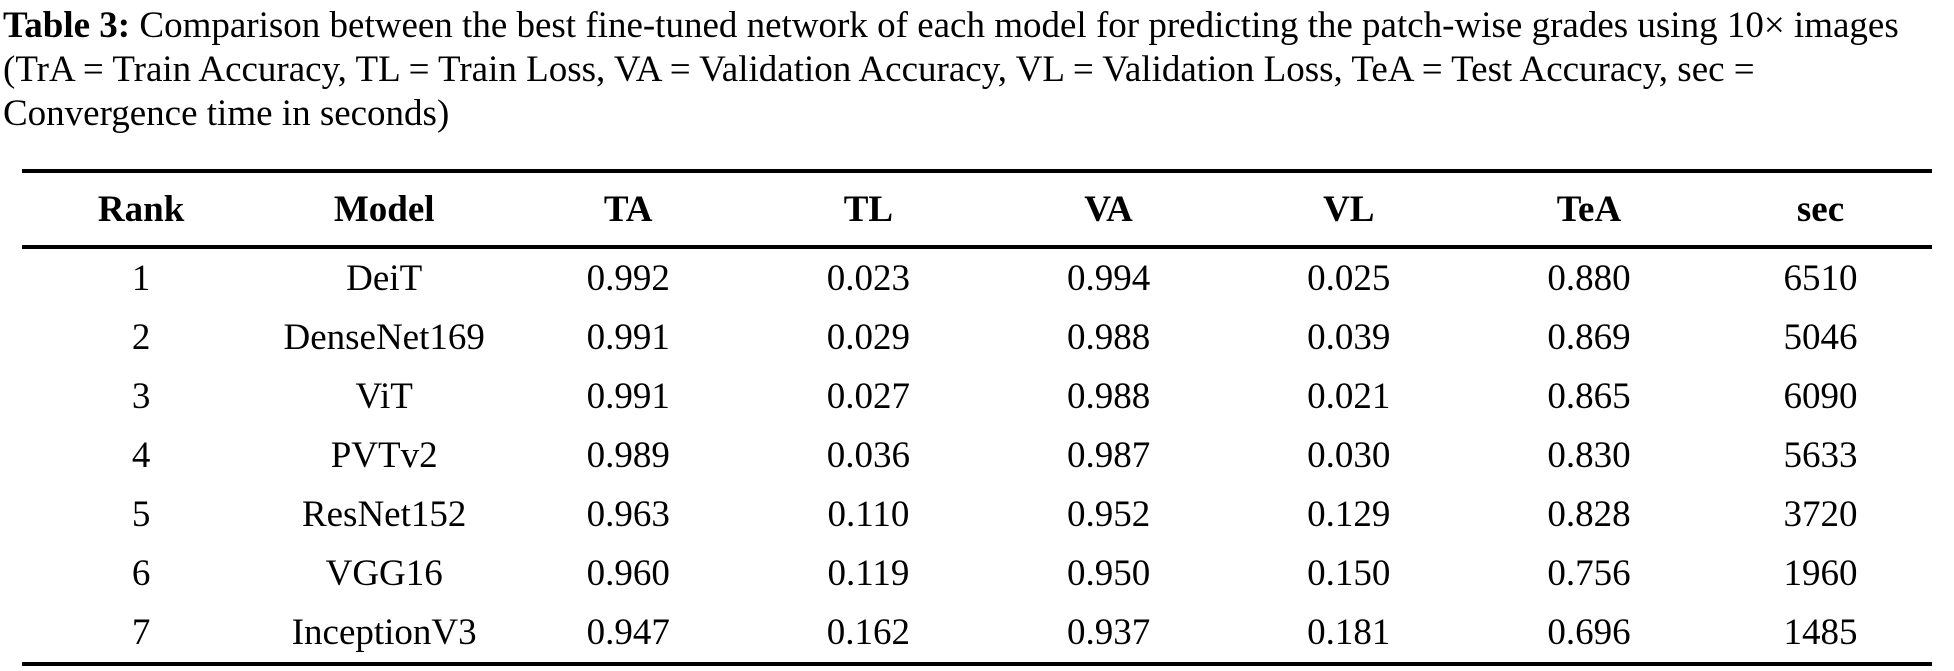 This screenshot has width=1954, height=671. I want to click on cell-rank: 4, so click(141, 455).